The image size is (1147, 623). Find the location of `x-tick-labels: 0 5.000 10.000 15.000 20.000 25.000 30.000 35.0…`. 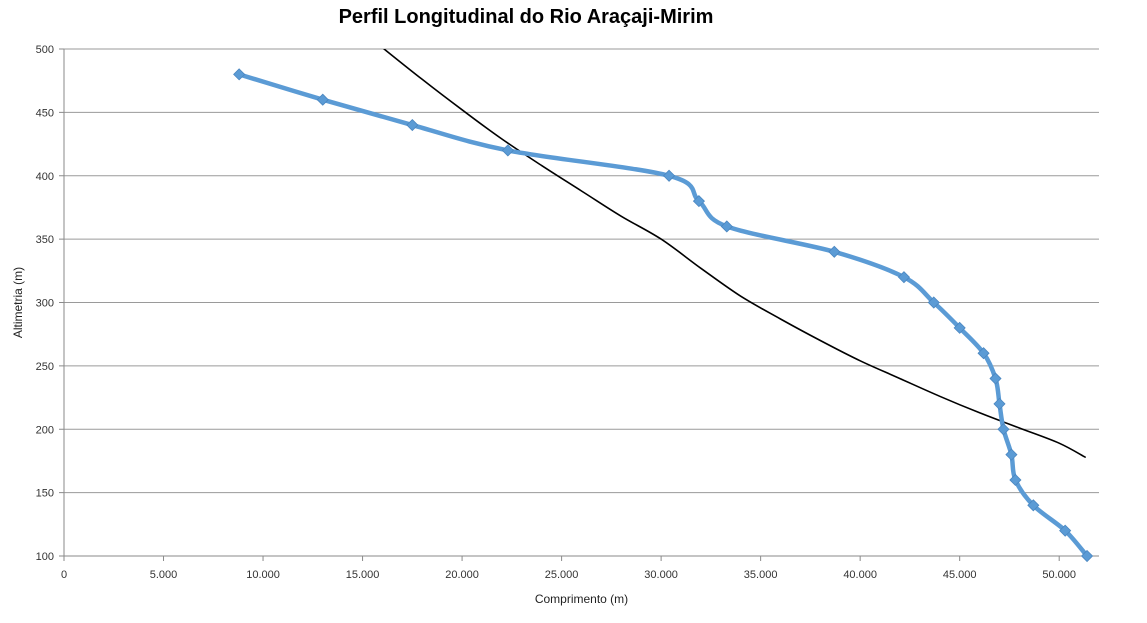

x-tick-labels: 0 5.000 10.000 15.000 20.000 25.000 30.000 35.0… is located at coordinates (568, 575).